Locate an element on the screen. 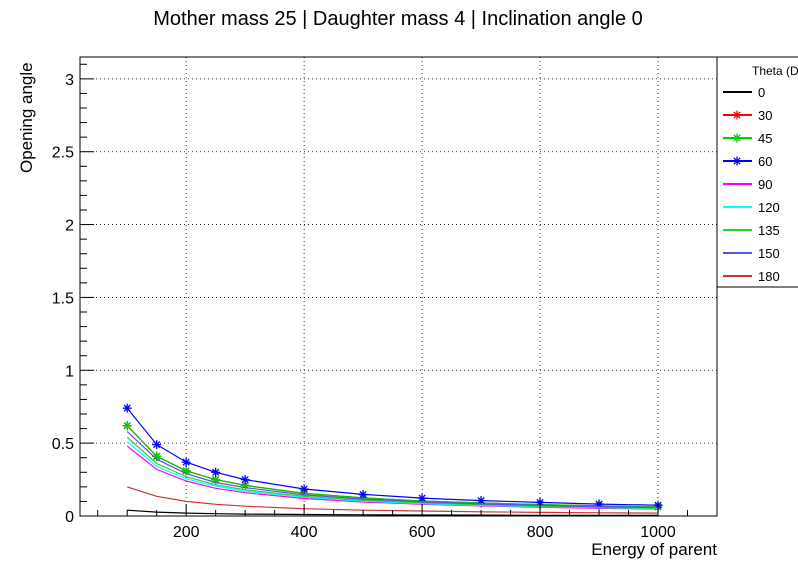 This screenshot has width=798, height=575. legend-items: 0 30 45 60 90 120 135 150 180 is located at coordinates (751, 184).